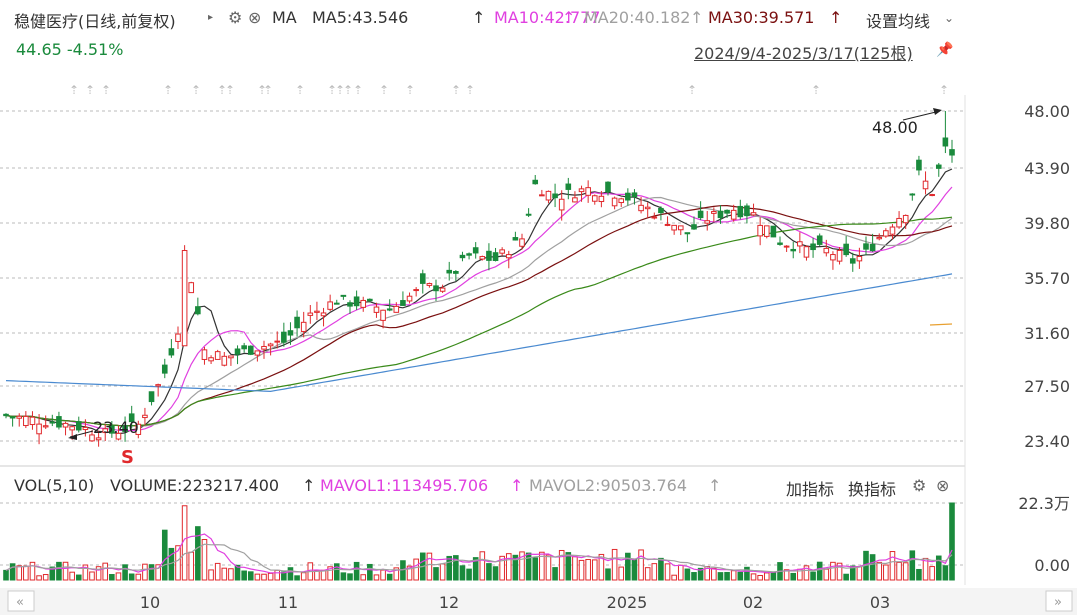 This screenshot has width=1077, height=615. Describe the element at coordinates (810, 489) in the screenshot. I see `add-indicator-button: 加指标` at that location.